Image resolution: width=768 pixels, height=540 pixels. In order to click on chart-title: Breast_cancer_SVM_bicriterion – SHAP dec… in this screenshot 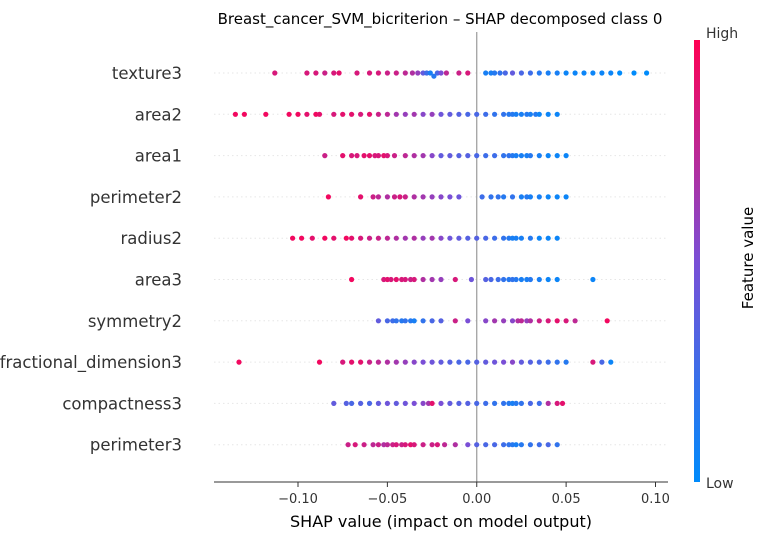, I will do `click(440, 19)`.